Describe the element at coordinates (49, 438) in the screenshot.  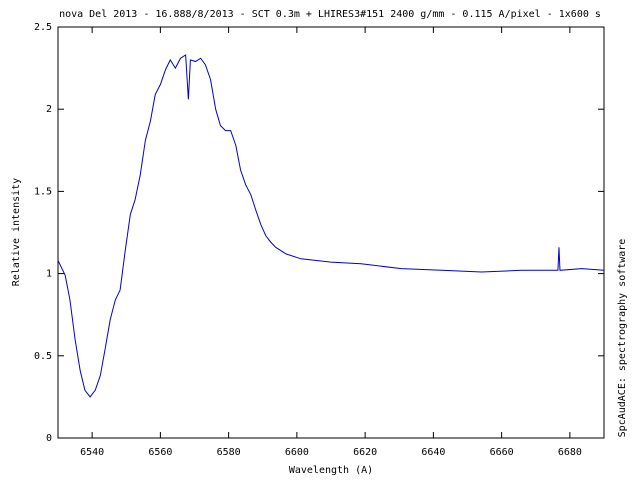
I see `y-tick-label: 0` at that location.